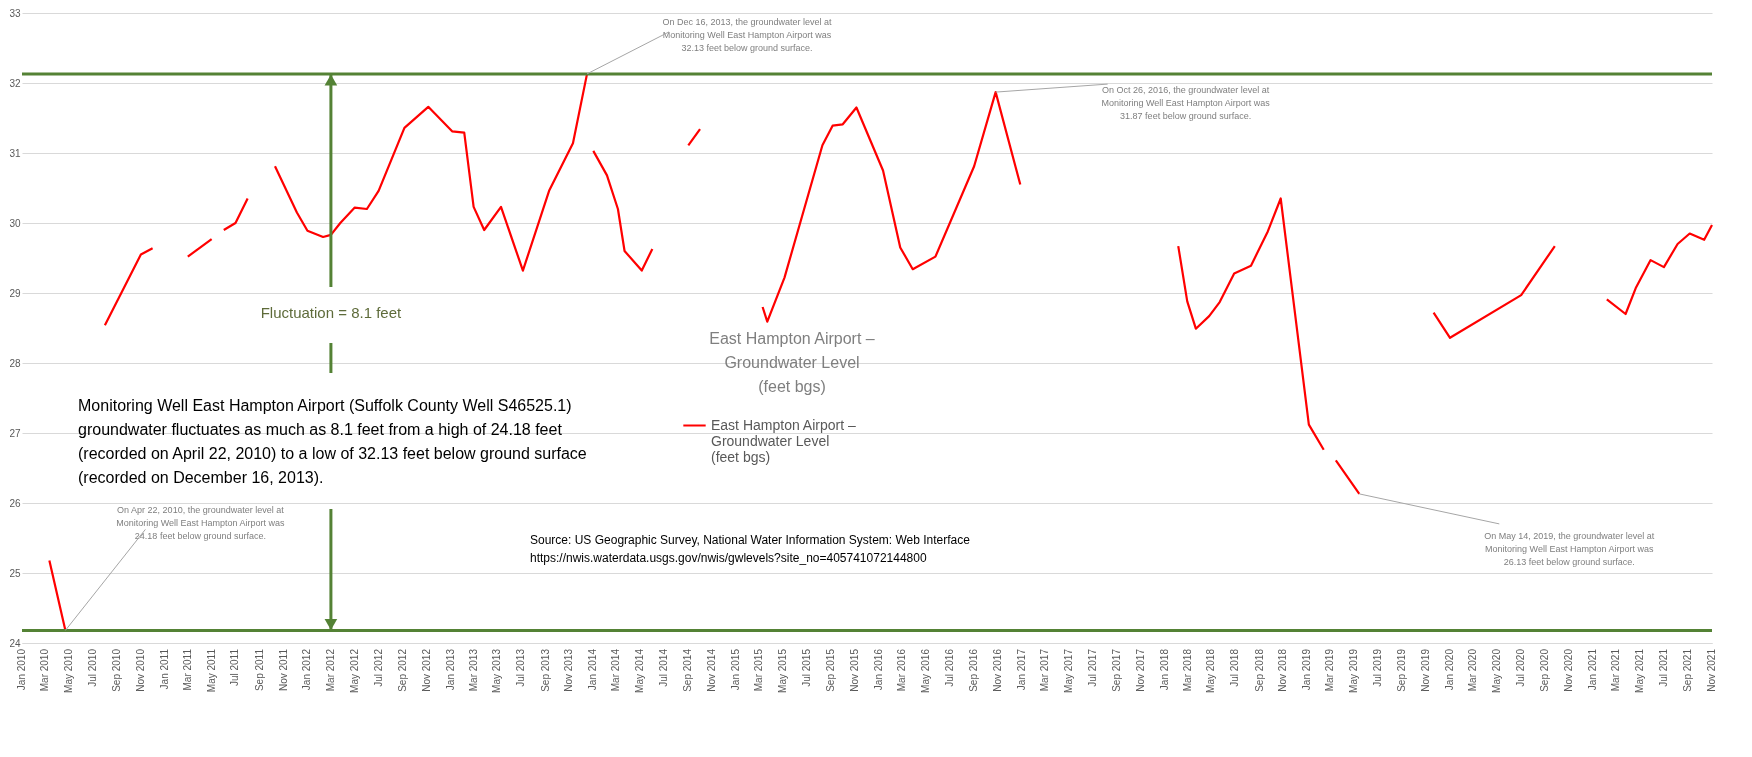 The height and width of the screenshot is (757, 1752). What do you see at coordinates (15, 573) in the screenshot?
I see `y-tick-label: 25` at bounding box center [15, 573].